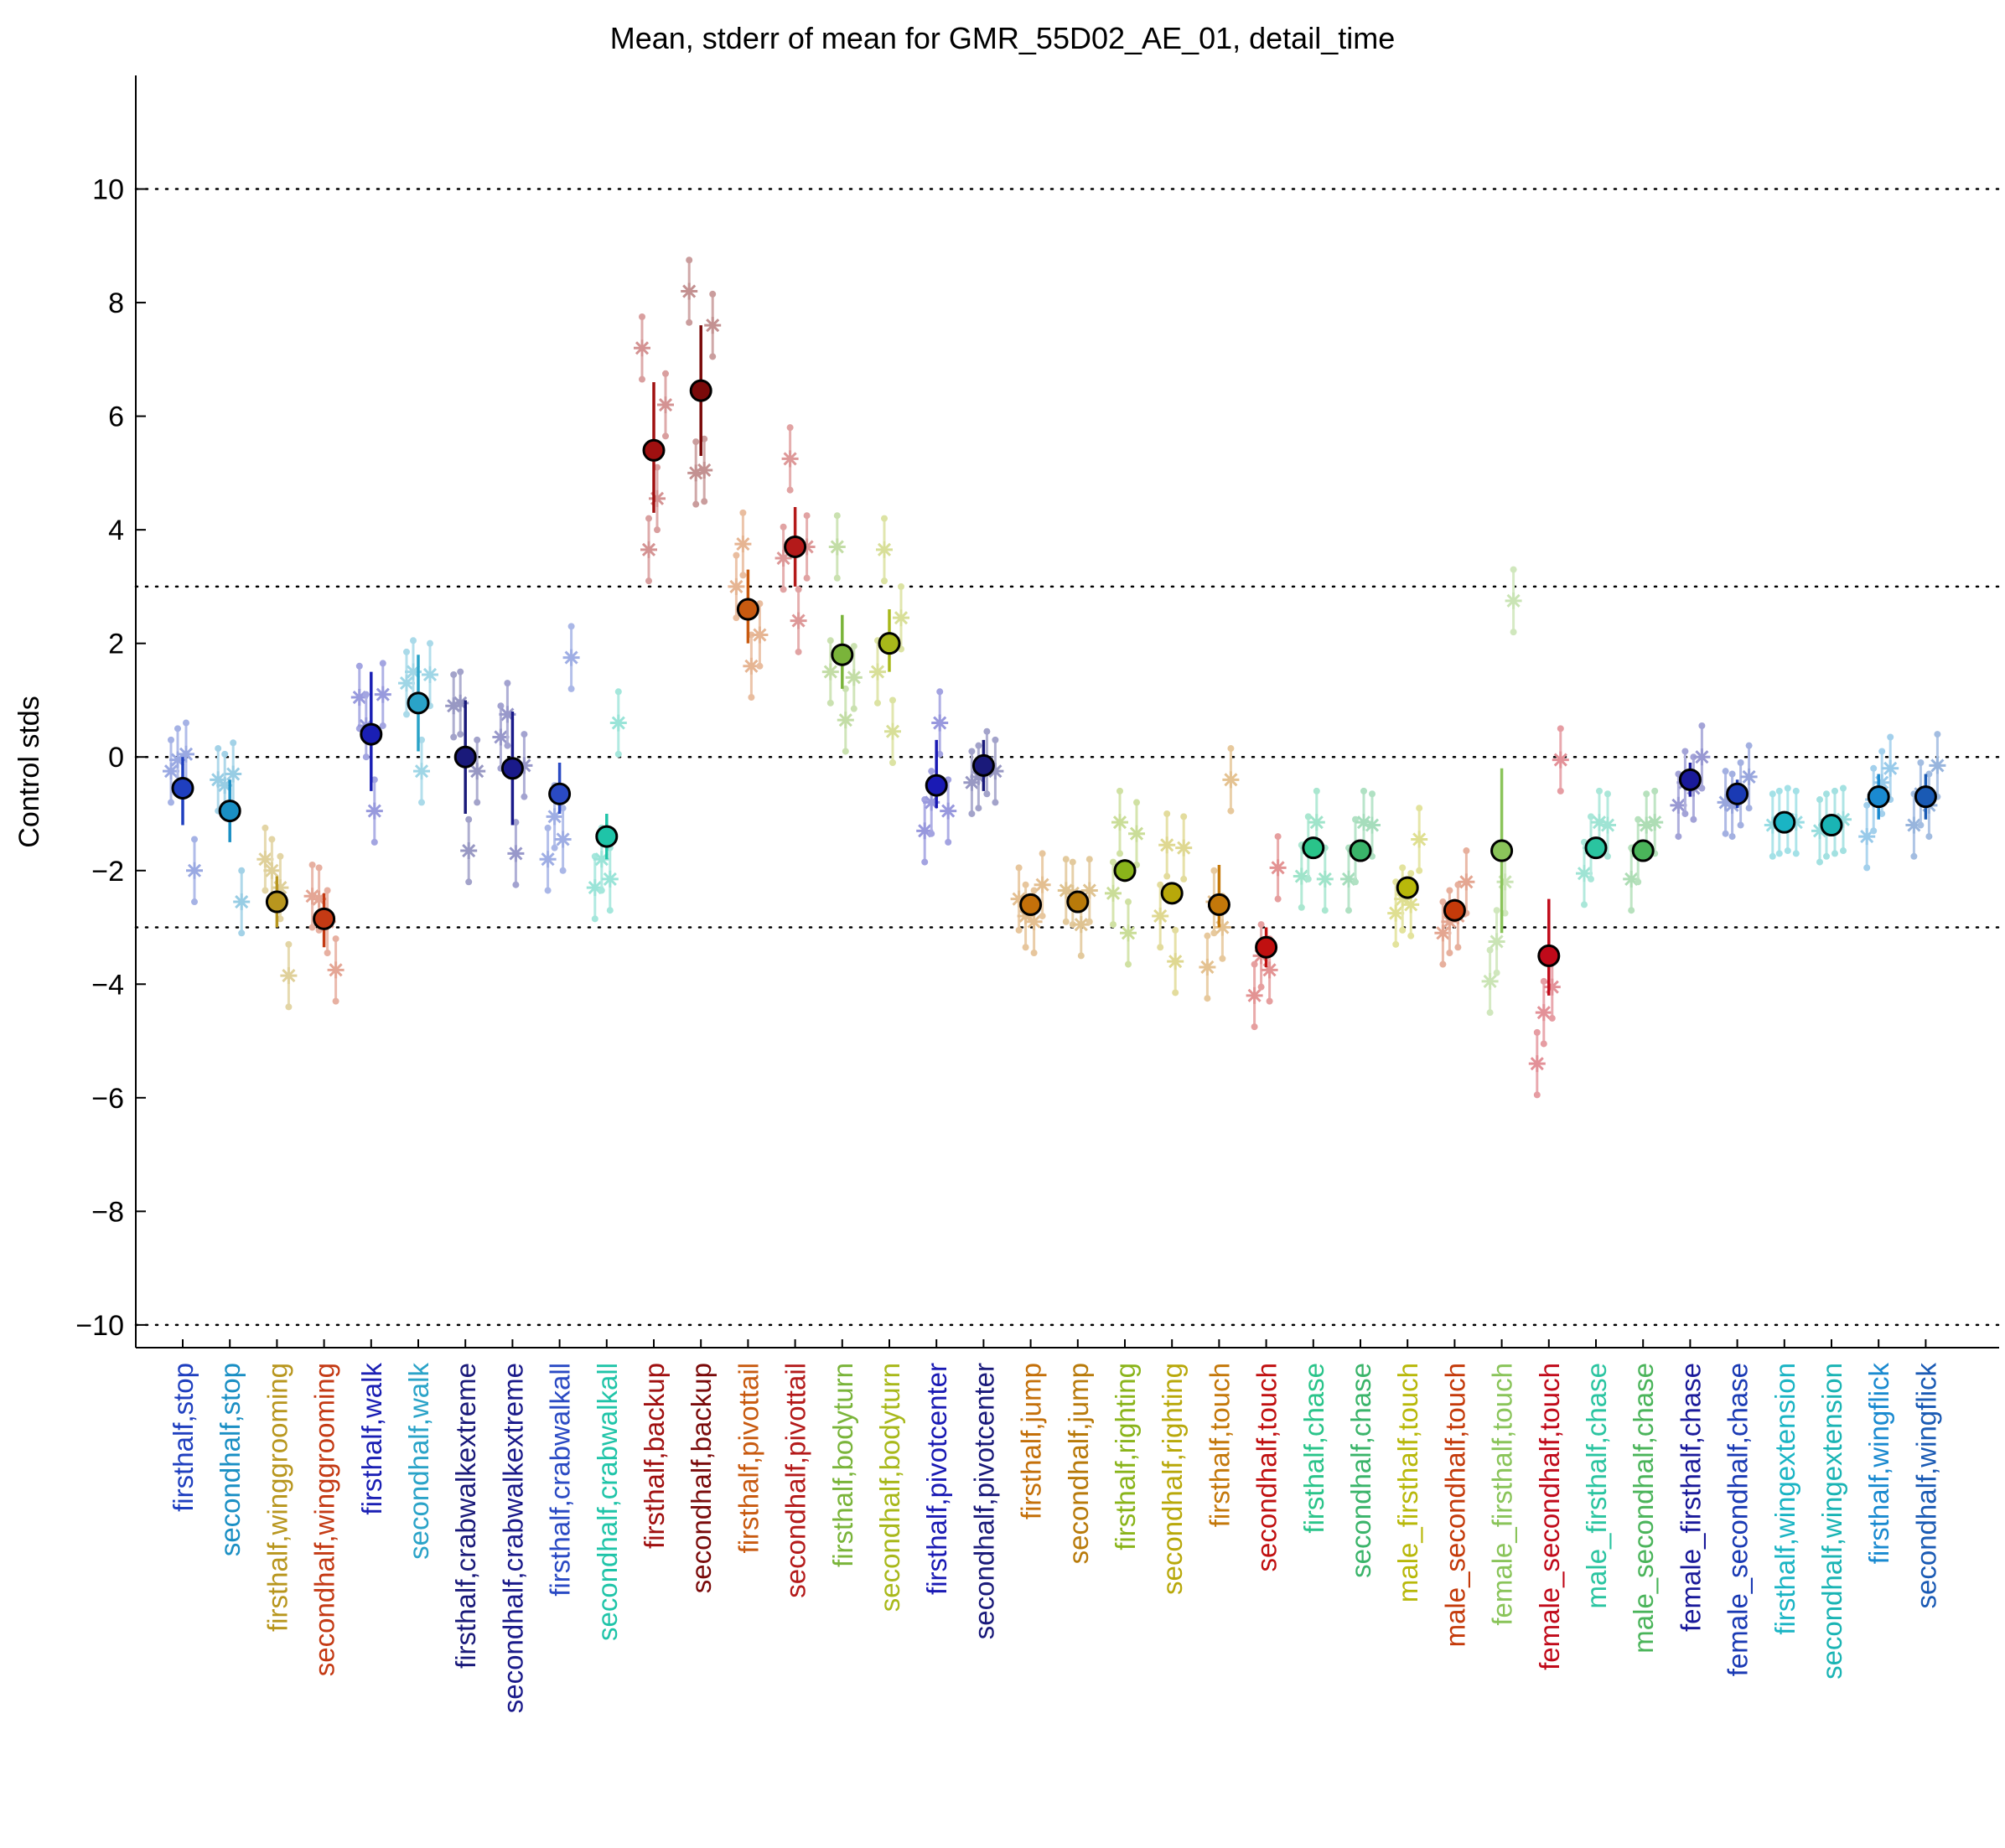 Image resolution: width=2005 pixels, height=1848 pixels. What do you see at coordinates (1785, 1499) in the screenshot?
I see `x-tick-label: firsthalf,wingextension` at bounding box center [1785, 1499].